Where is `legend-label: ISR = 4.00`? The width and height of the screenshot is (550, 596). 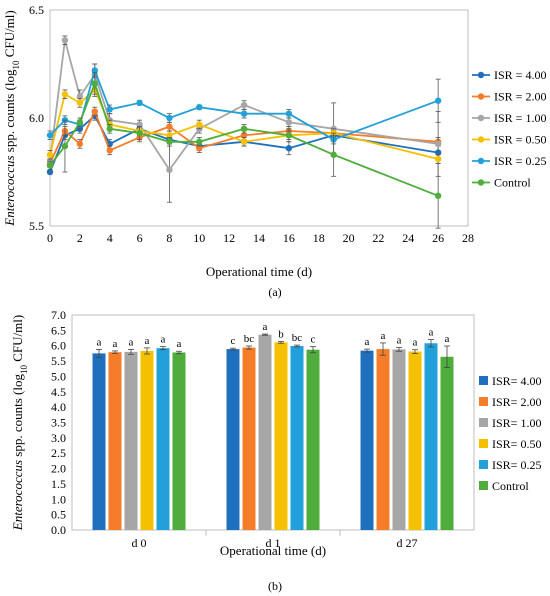 legend-label: ISR = 4.00 is located at coordinates (520, 75).